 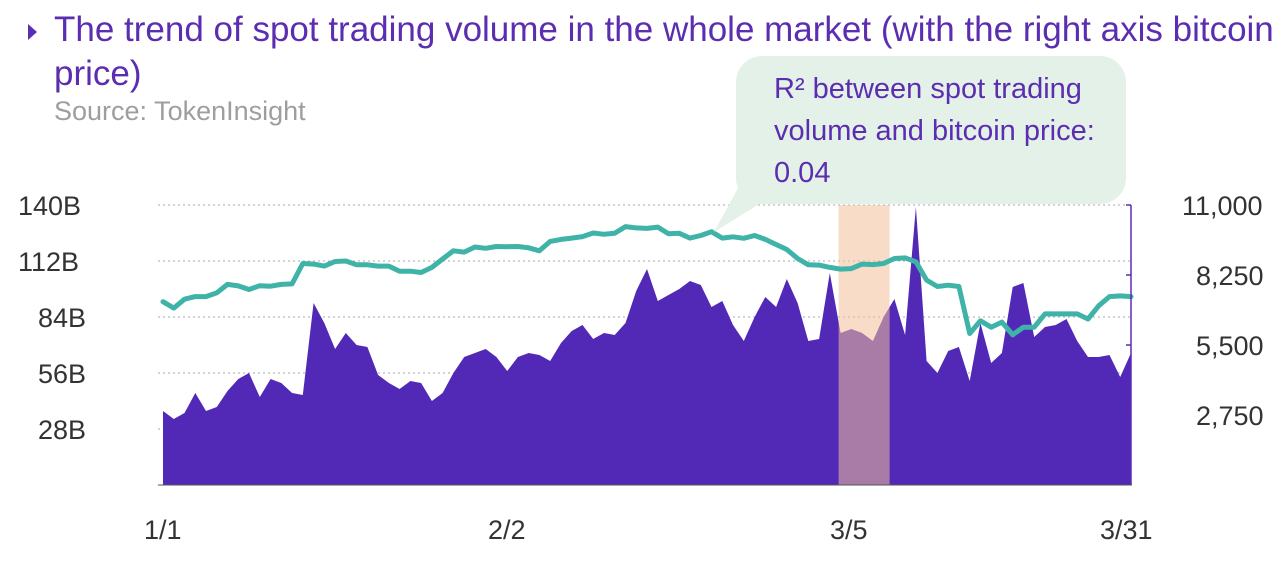 I want to click on r2-callout, so click(x=931, y=130).